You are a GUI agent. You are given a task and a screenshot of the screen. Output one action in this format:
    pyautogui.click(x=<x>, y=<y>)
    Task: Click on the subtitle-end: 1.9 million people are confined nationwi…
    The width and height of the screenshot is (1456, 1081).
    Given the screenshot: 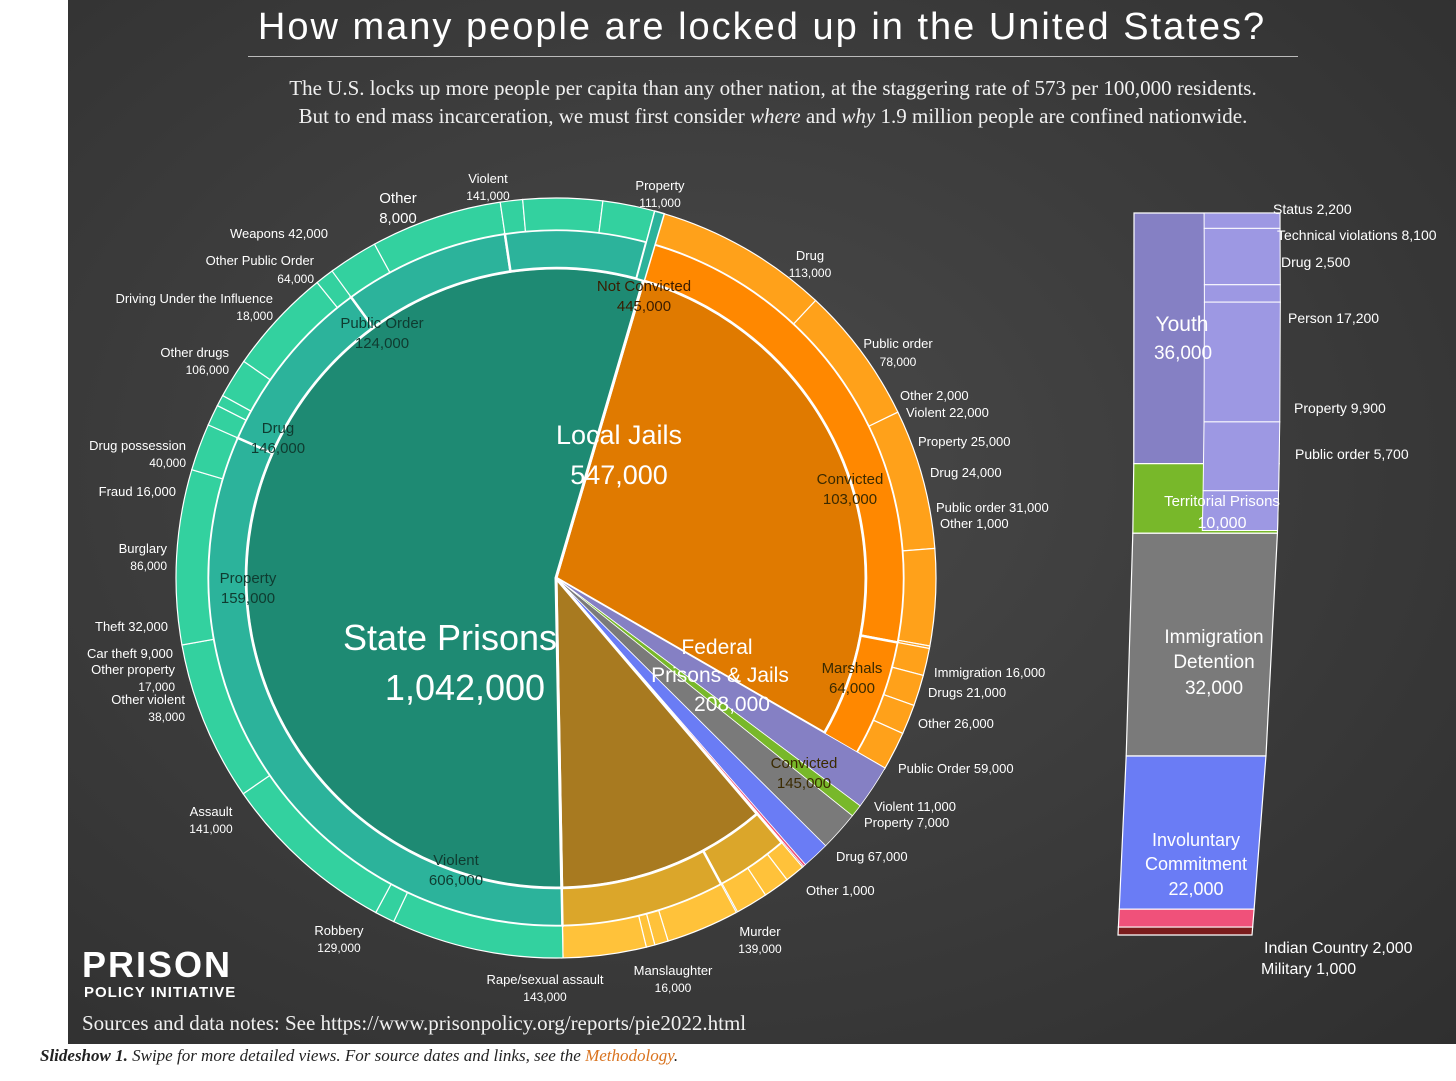 What is the action you would take?
    pyautogui.click(x=1061, y=116)
    